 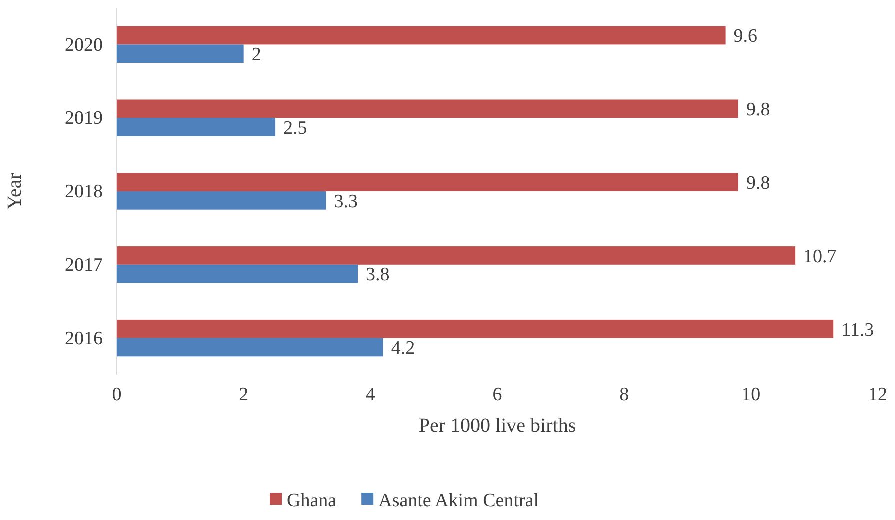 What do you see at coordinates (84, 119) in the screenshot?
I see `y-tick-label: 2019` at bounding box center [84, 119].